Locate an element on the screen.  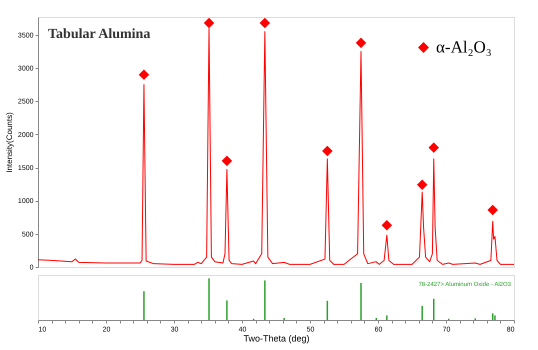
legend-label: α-Al₂O₃ is located at coordinates (464, 47).